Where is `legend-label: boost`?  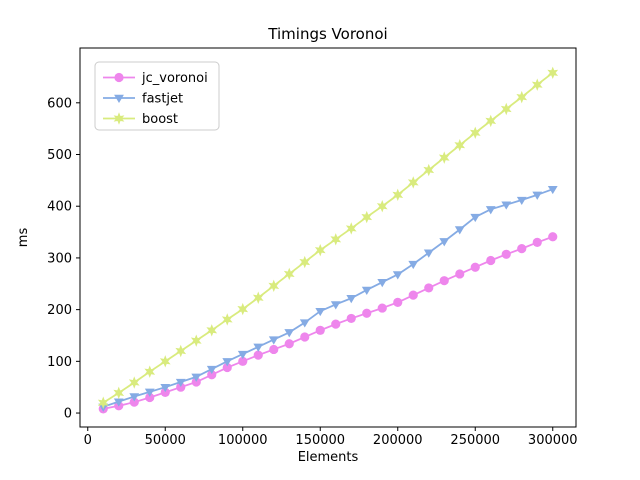 legend-label: boost is located at coordinates (160, 119).